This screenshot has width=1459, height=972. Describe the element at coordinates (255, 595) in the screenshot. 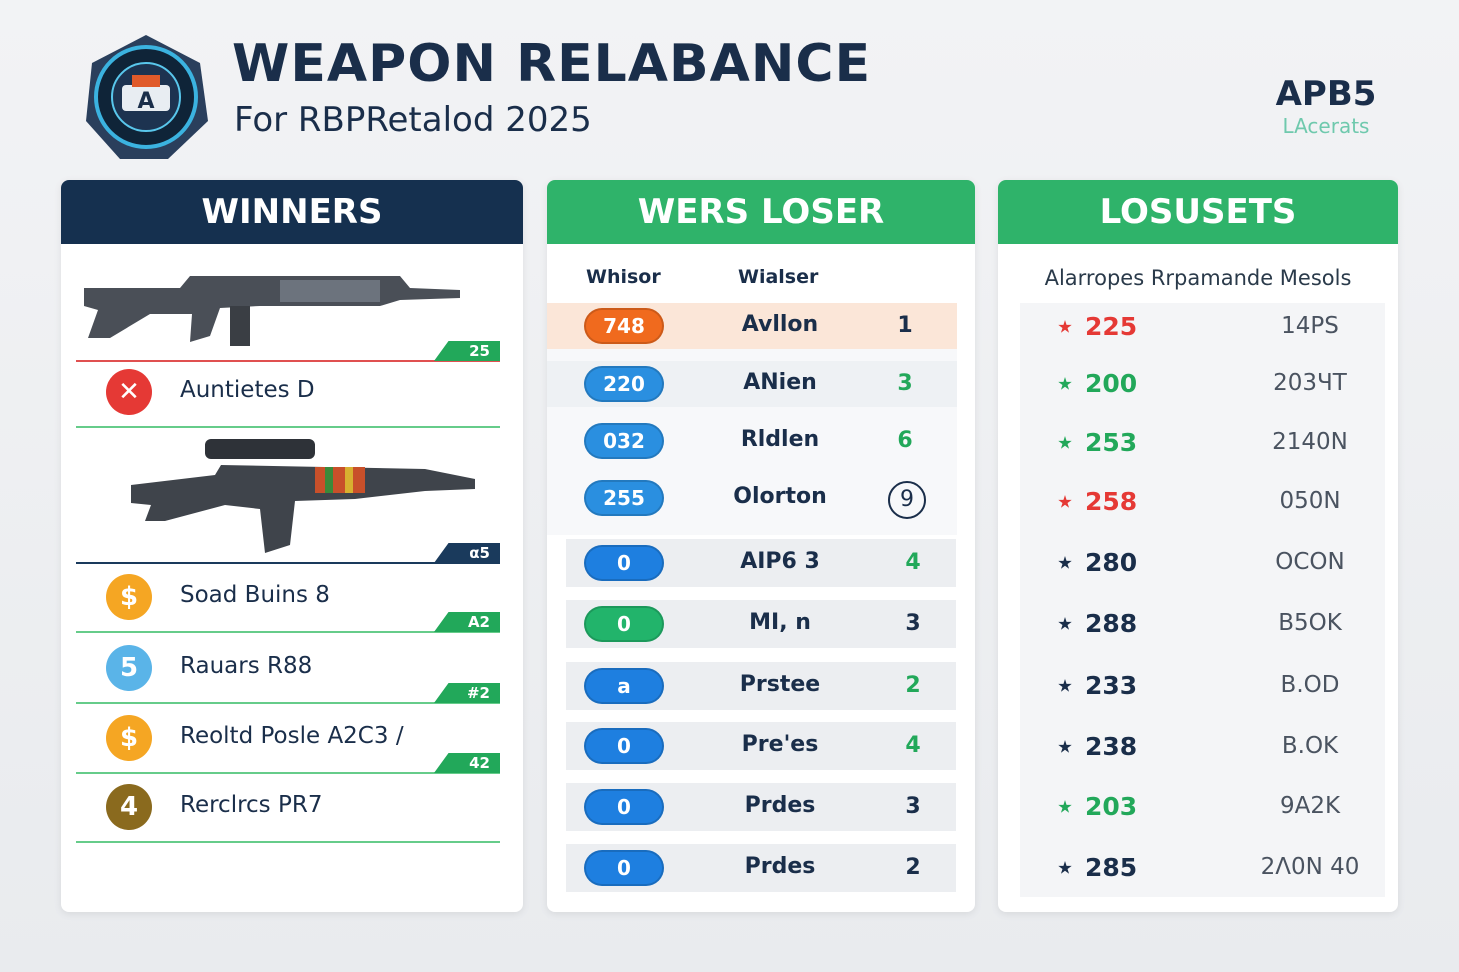

I see `row-label: Soad Buins 8` at that location.